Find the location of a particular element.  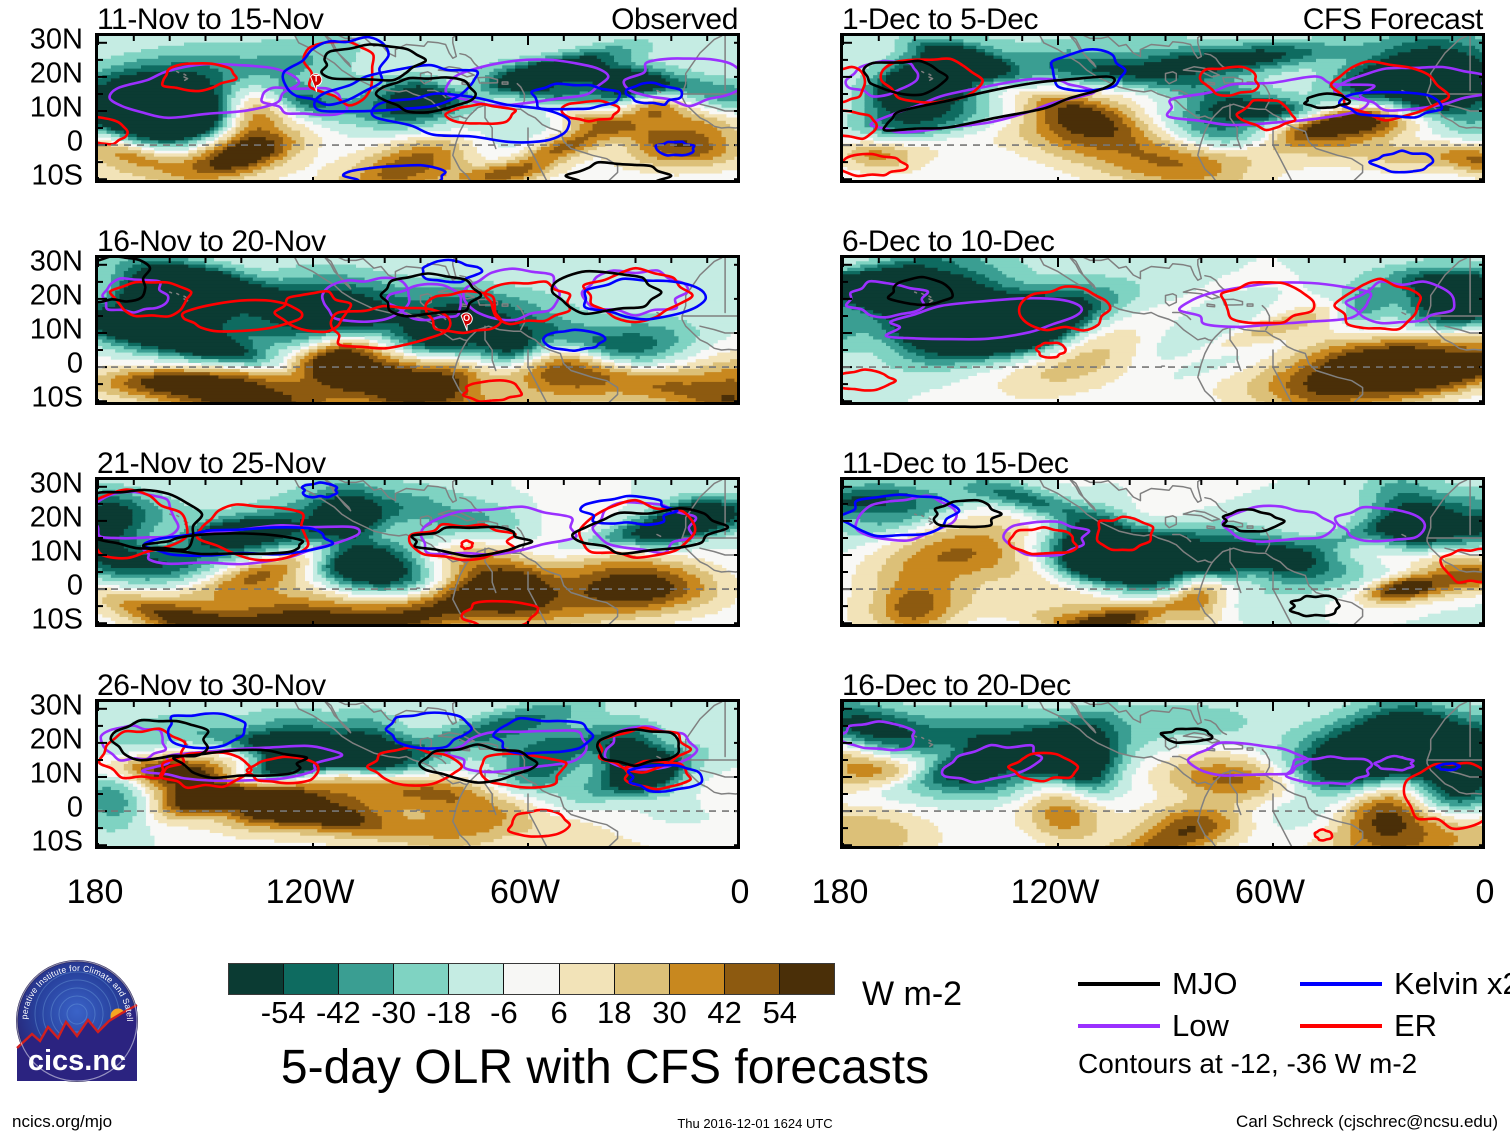

colorbar-tick: 54 is located at coordinates (780, 1012).